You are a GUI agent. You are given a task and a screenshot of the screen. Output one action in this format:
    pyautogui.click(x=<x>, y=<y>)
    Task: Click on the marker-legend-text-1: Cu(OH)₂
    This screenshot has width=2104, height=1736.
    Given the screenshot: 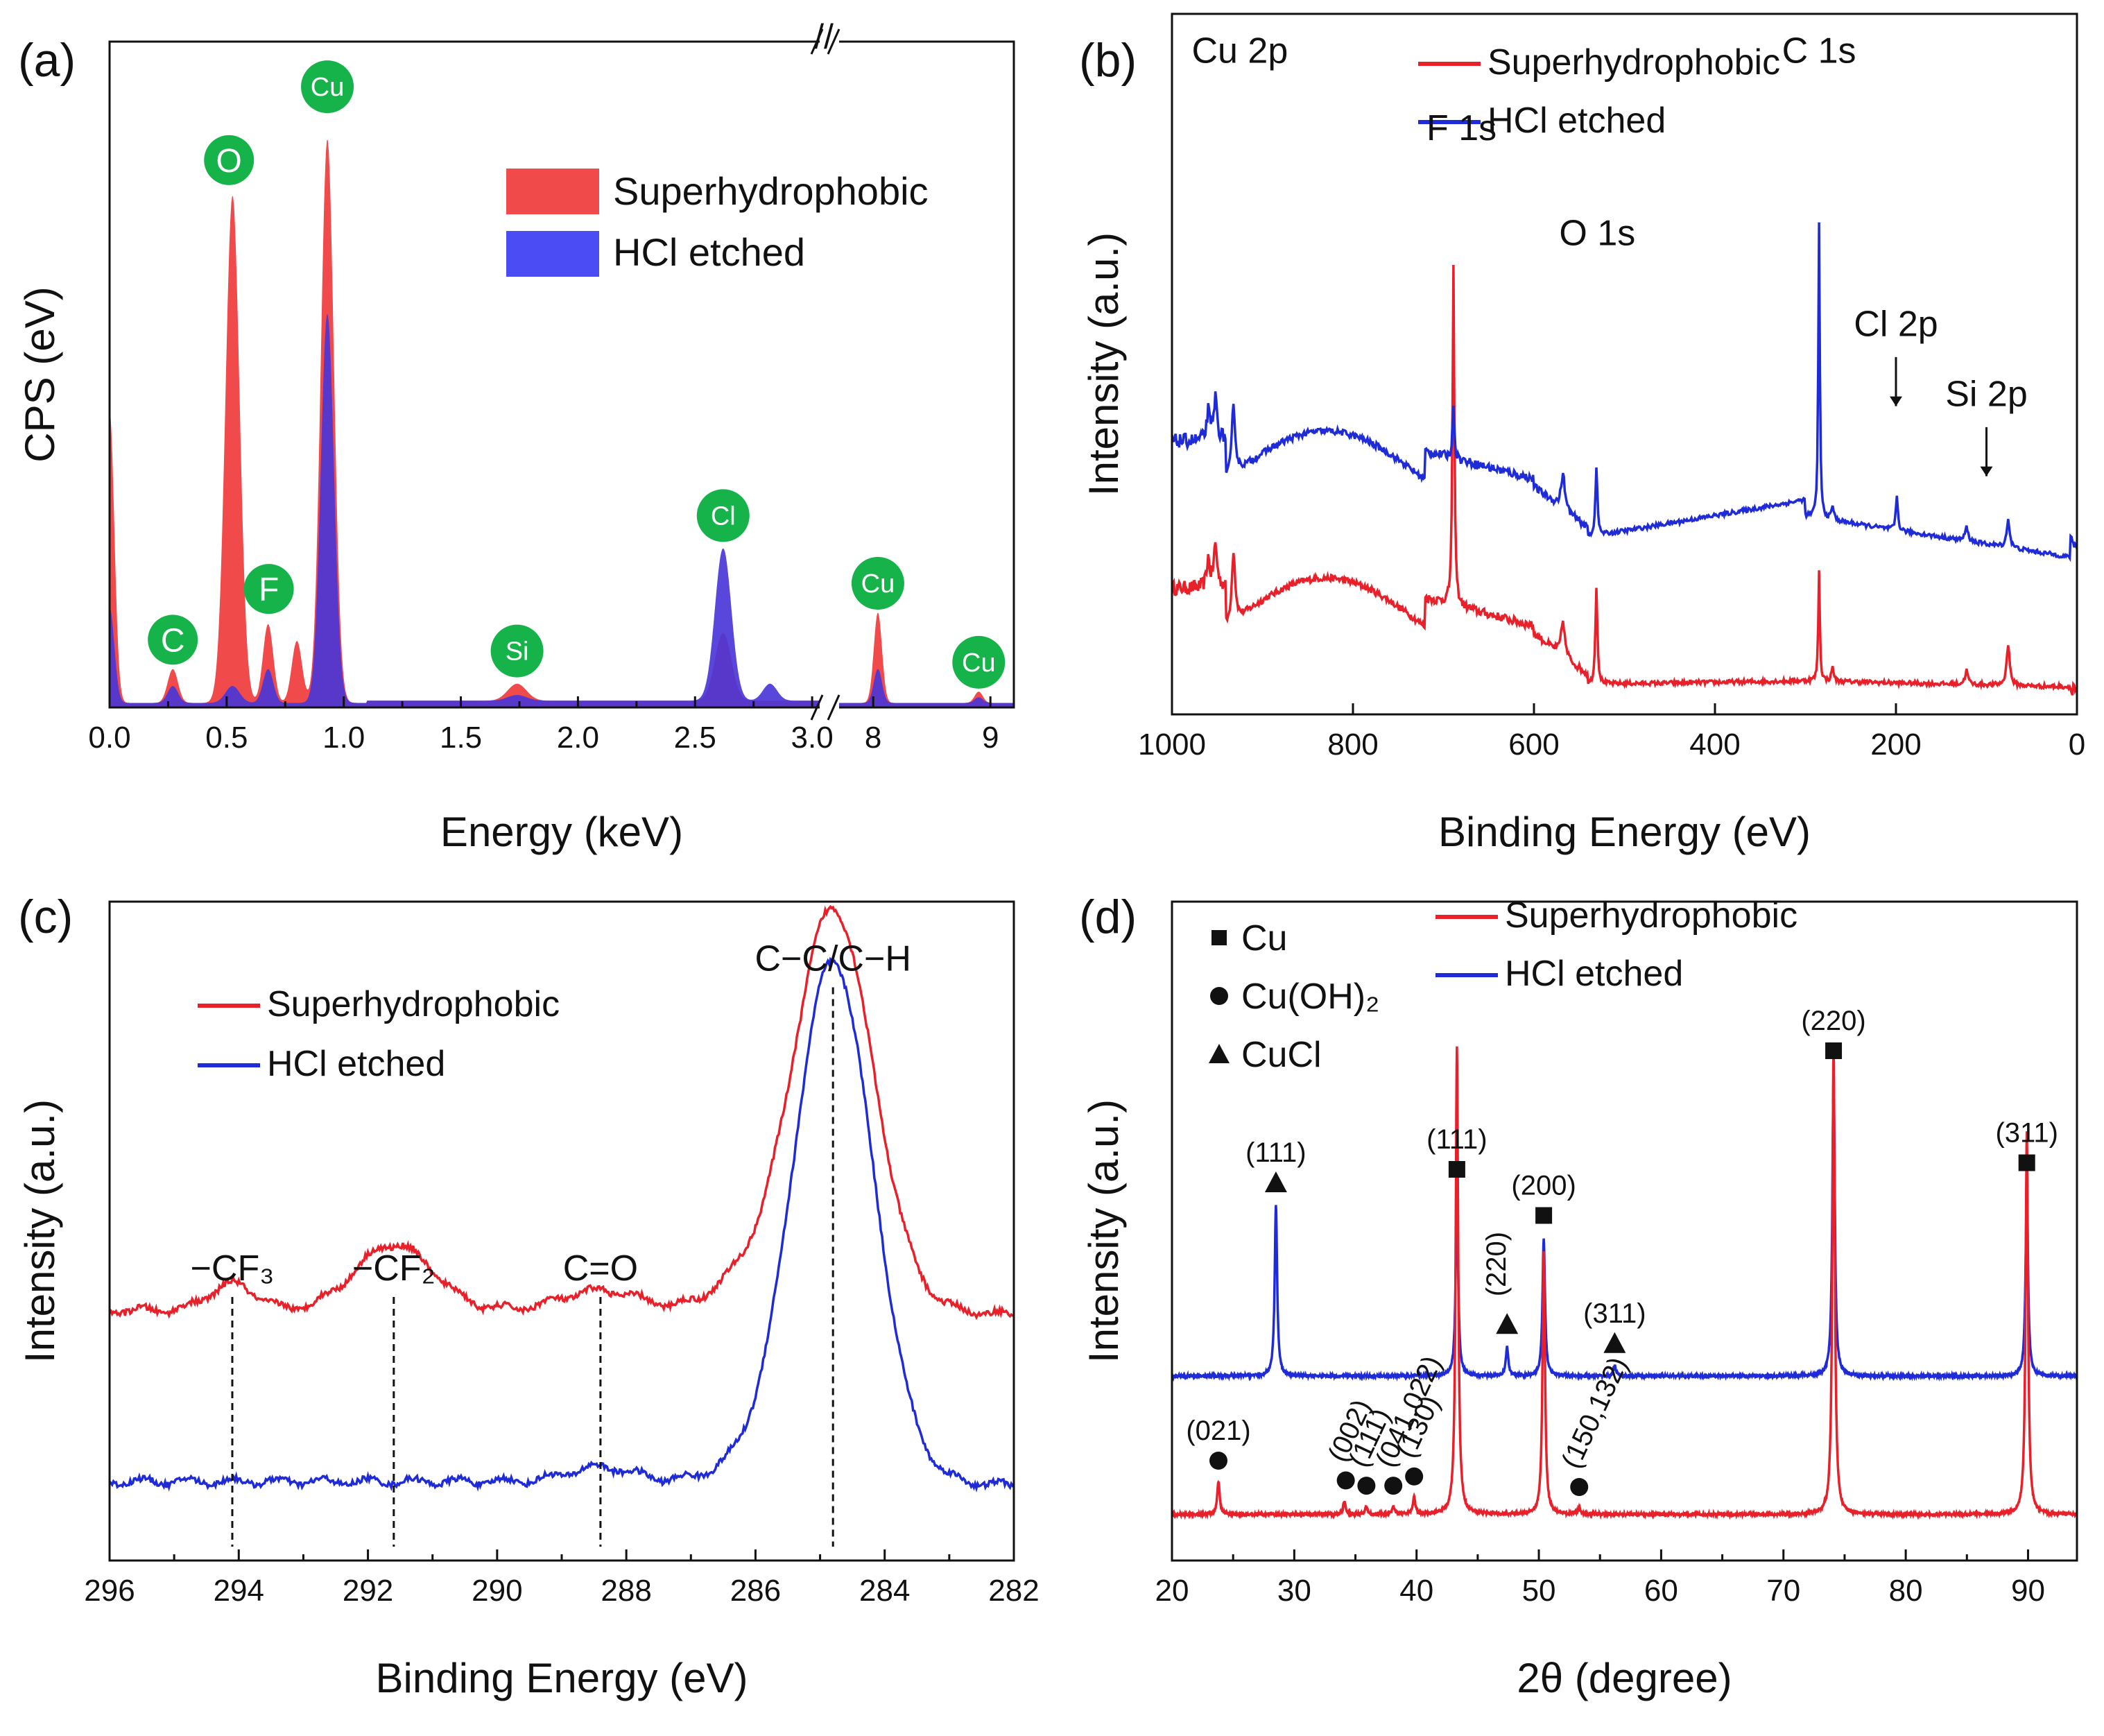 What is the action you would take?
    pyautogui.click(x=1310, y=997)
    